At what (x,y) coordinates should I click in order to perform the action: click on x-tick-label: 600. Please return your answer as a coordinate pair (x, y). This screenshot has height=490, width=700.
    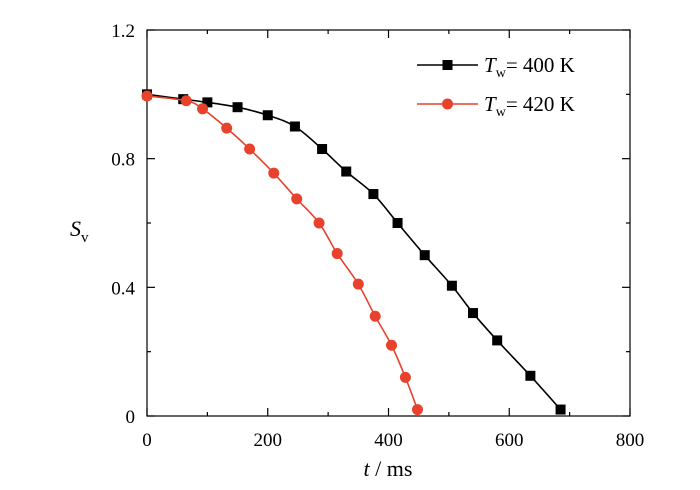
    Looking at the image, I should click on (509, 440).